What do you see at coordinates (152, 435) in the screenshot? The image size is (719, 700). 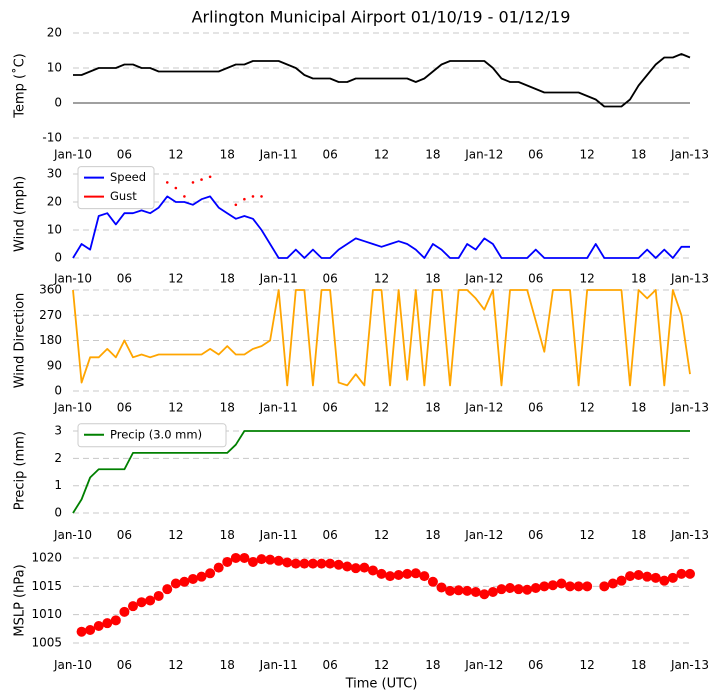 I see `legend-box` at bounding box center [152, 435].